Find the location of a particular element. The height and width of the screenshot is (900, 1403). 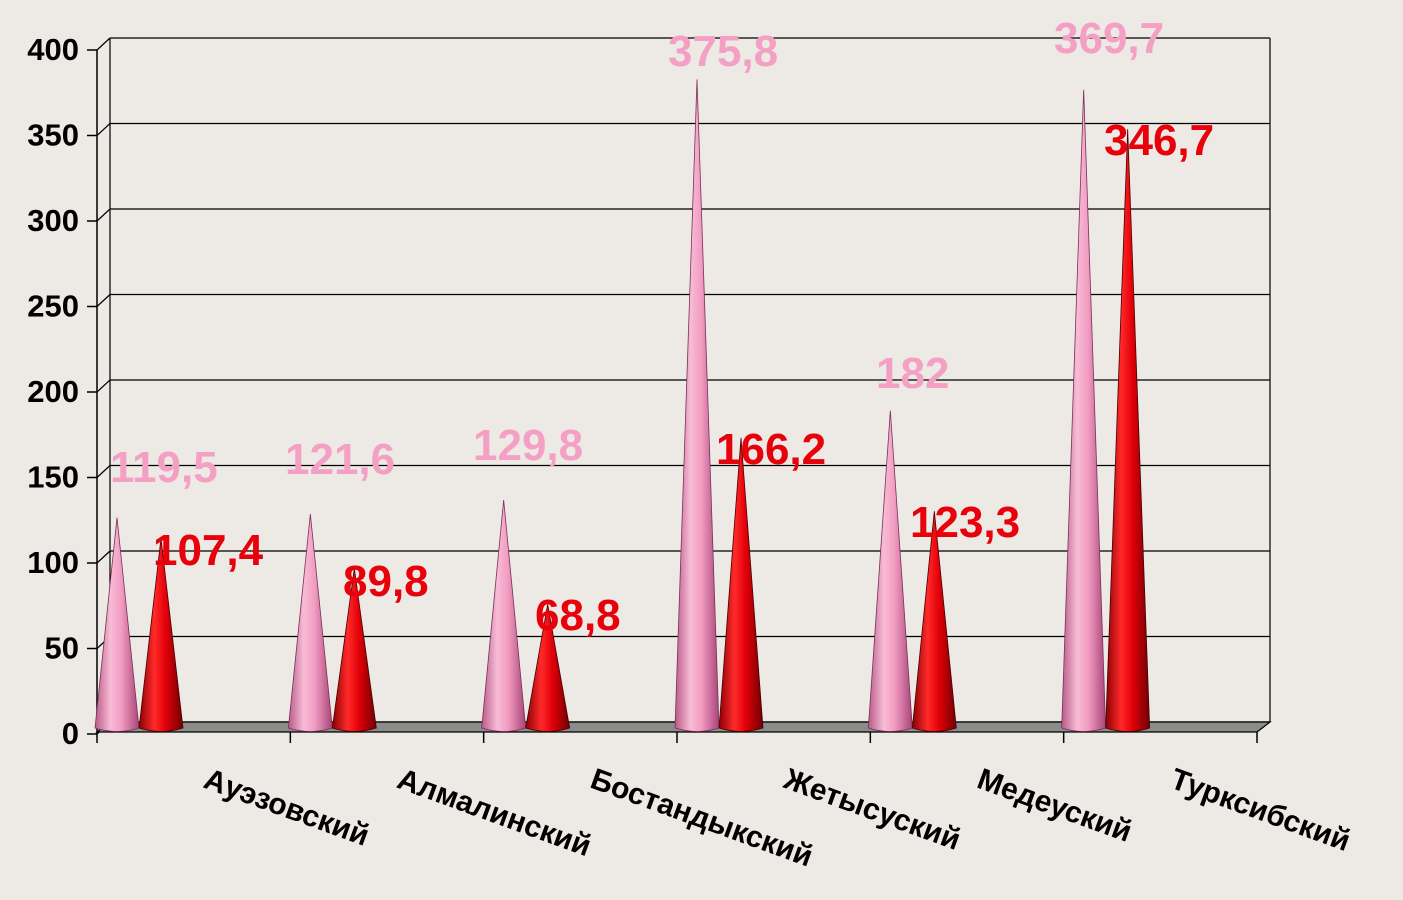

y-tick-label: 250 is located at coordinates (53, 306).